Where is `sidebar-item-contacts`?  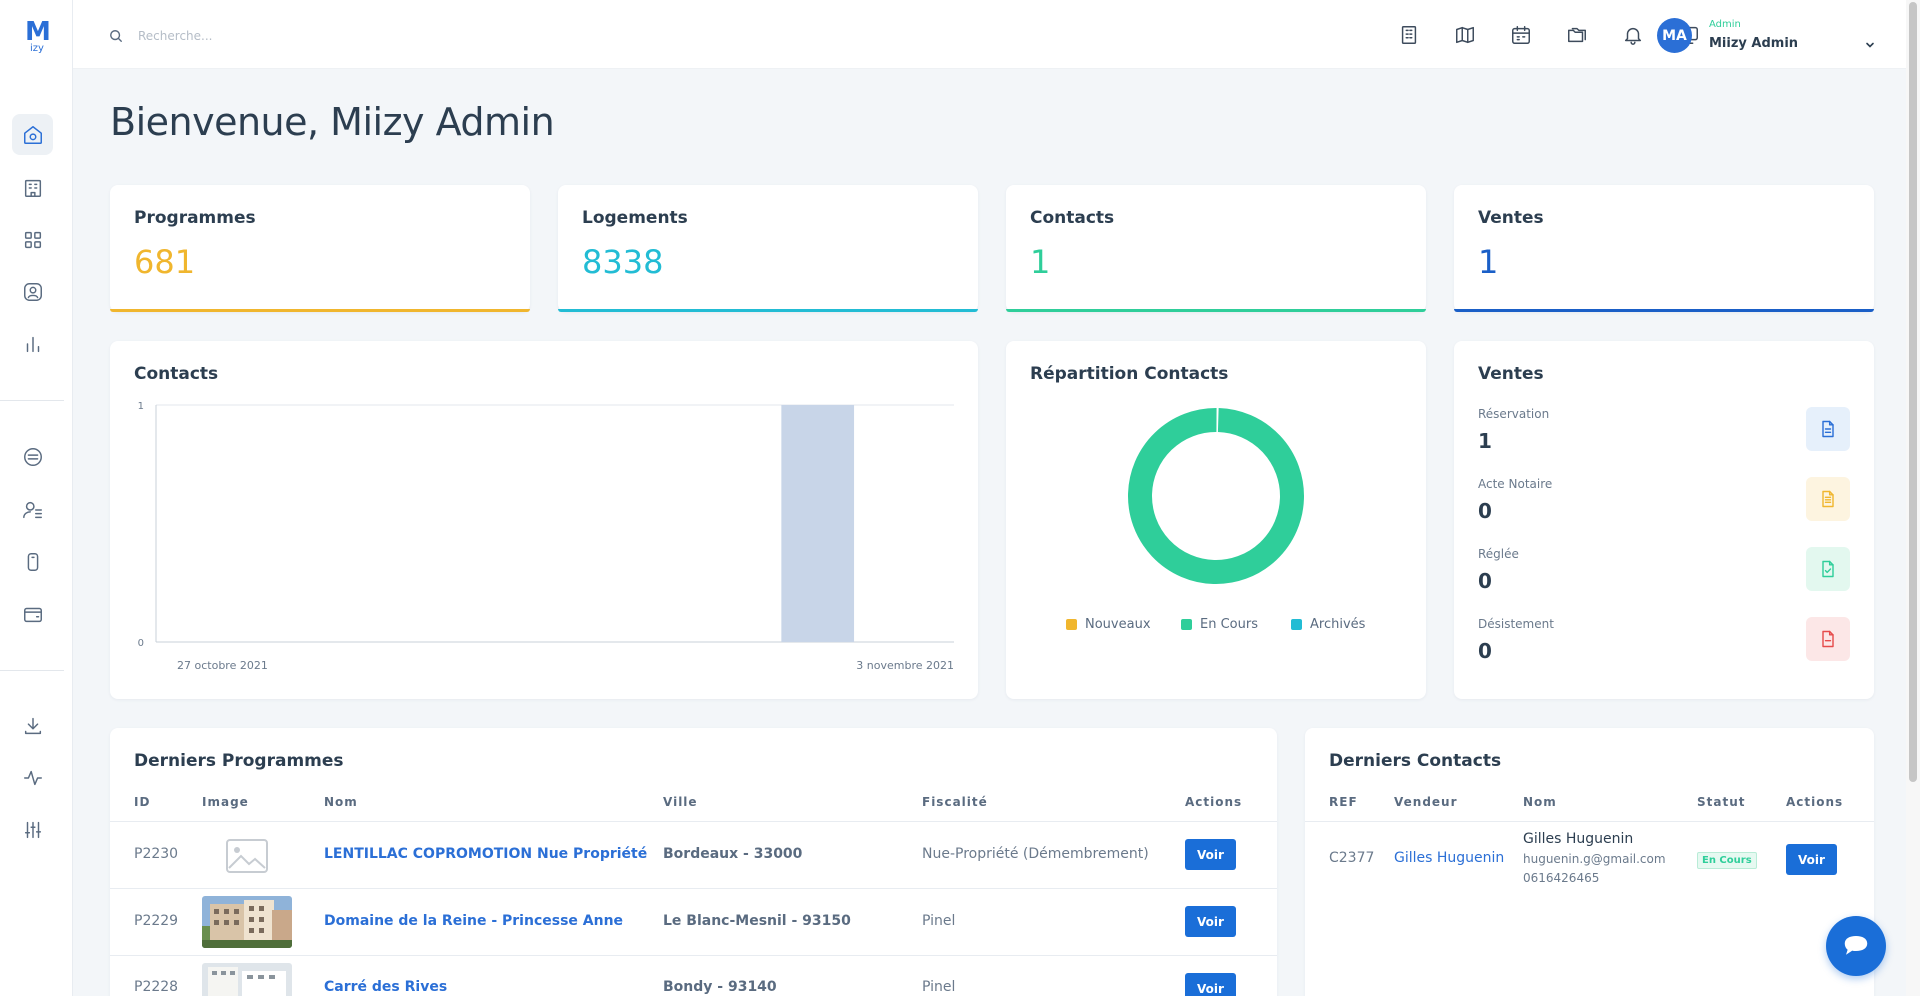 sidebar-item-contacts is located at coordinates (32, 291).